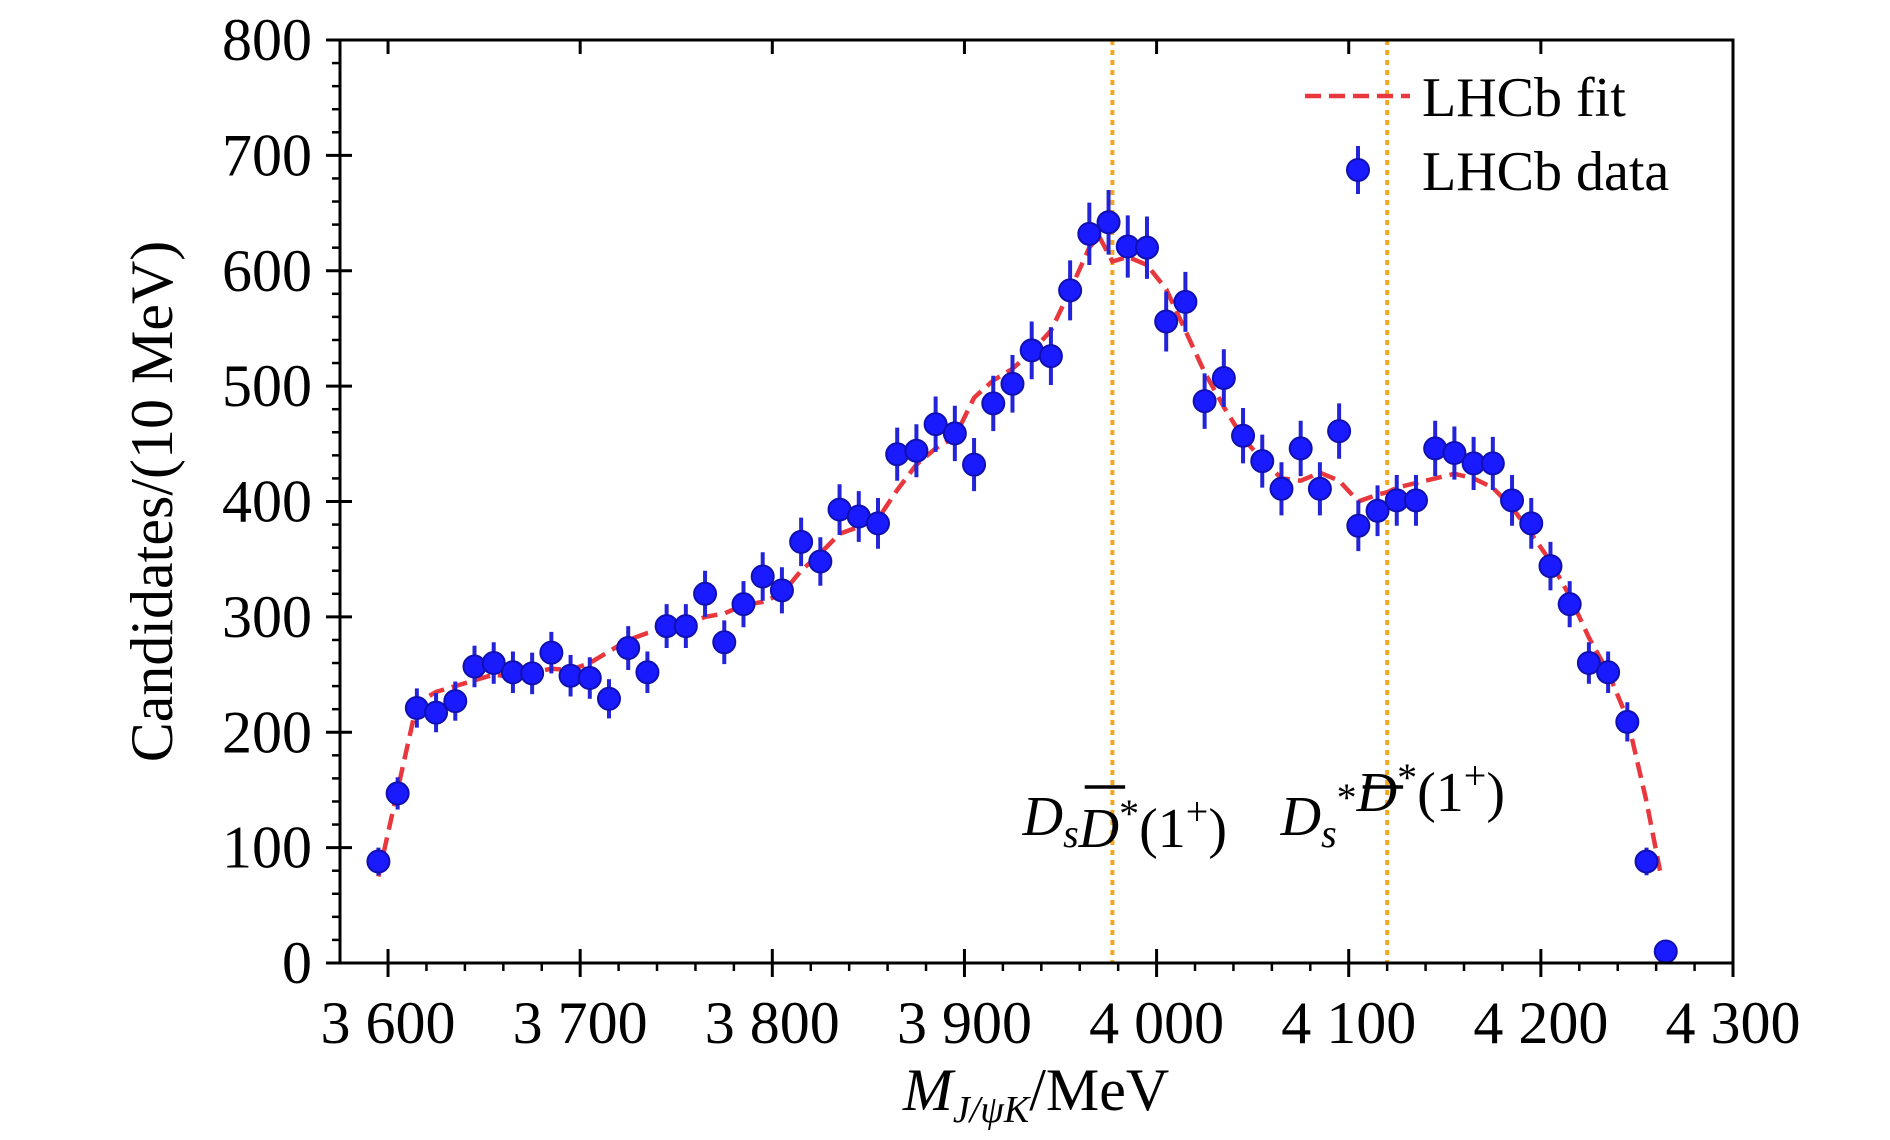  What do you see at coordinates (267, 732) in the screenshot?
I see `y-tick-label: 200` at bounding box center [267, 732].